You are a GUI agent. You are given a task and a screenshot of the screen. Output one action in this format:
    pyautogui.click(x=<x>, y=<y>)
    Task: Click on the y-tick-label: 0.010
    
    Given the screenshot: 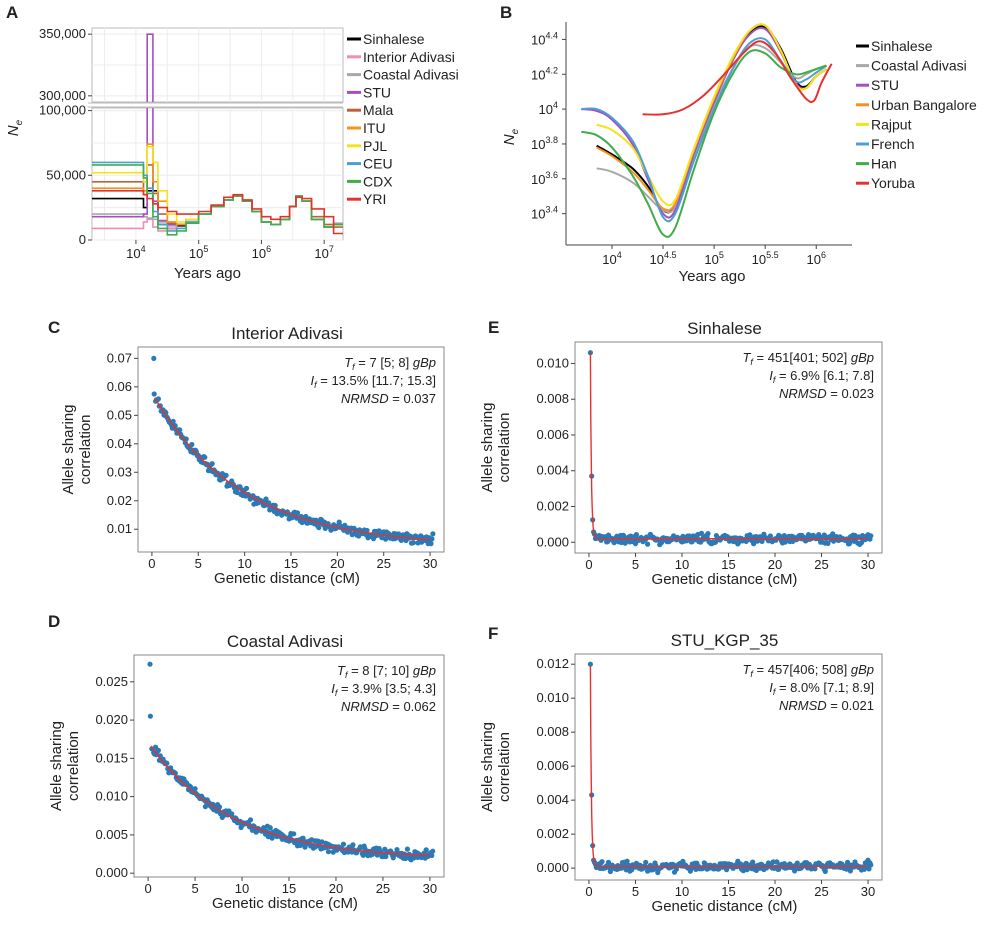 What is the action you would take?
    pyautogui.click(x=552, y=362)
    